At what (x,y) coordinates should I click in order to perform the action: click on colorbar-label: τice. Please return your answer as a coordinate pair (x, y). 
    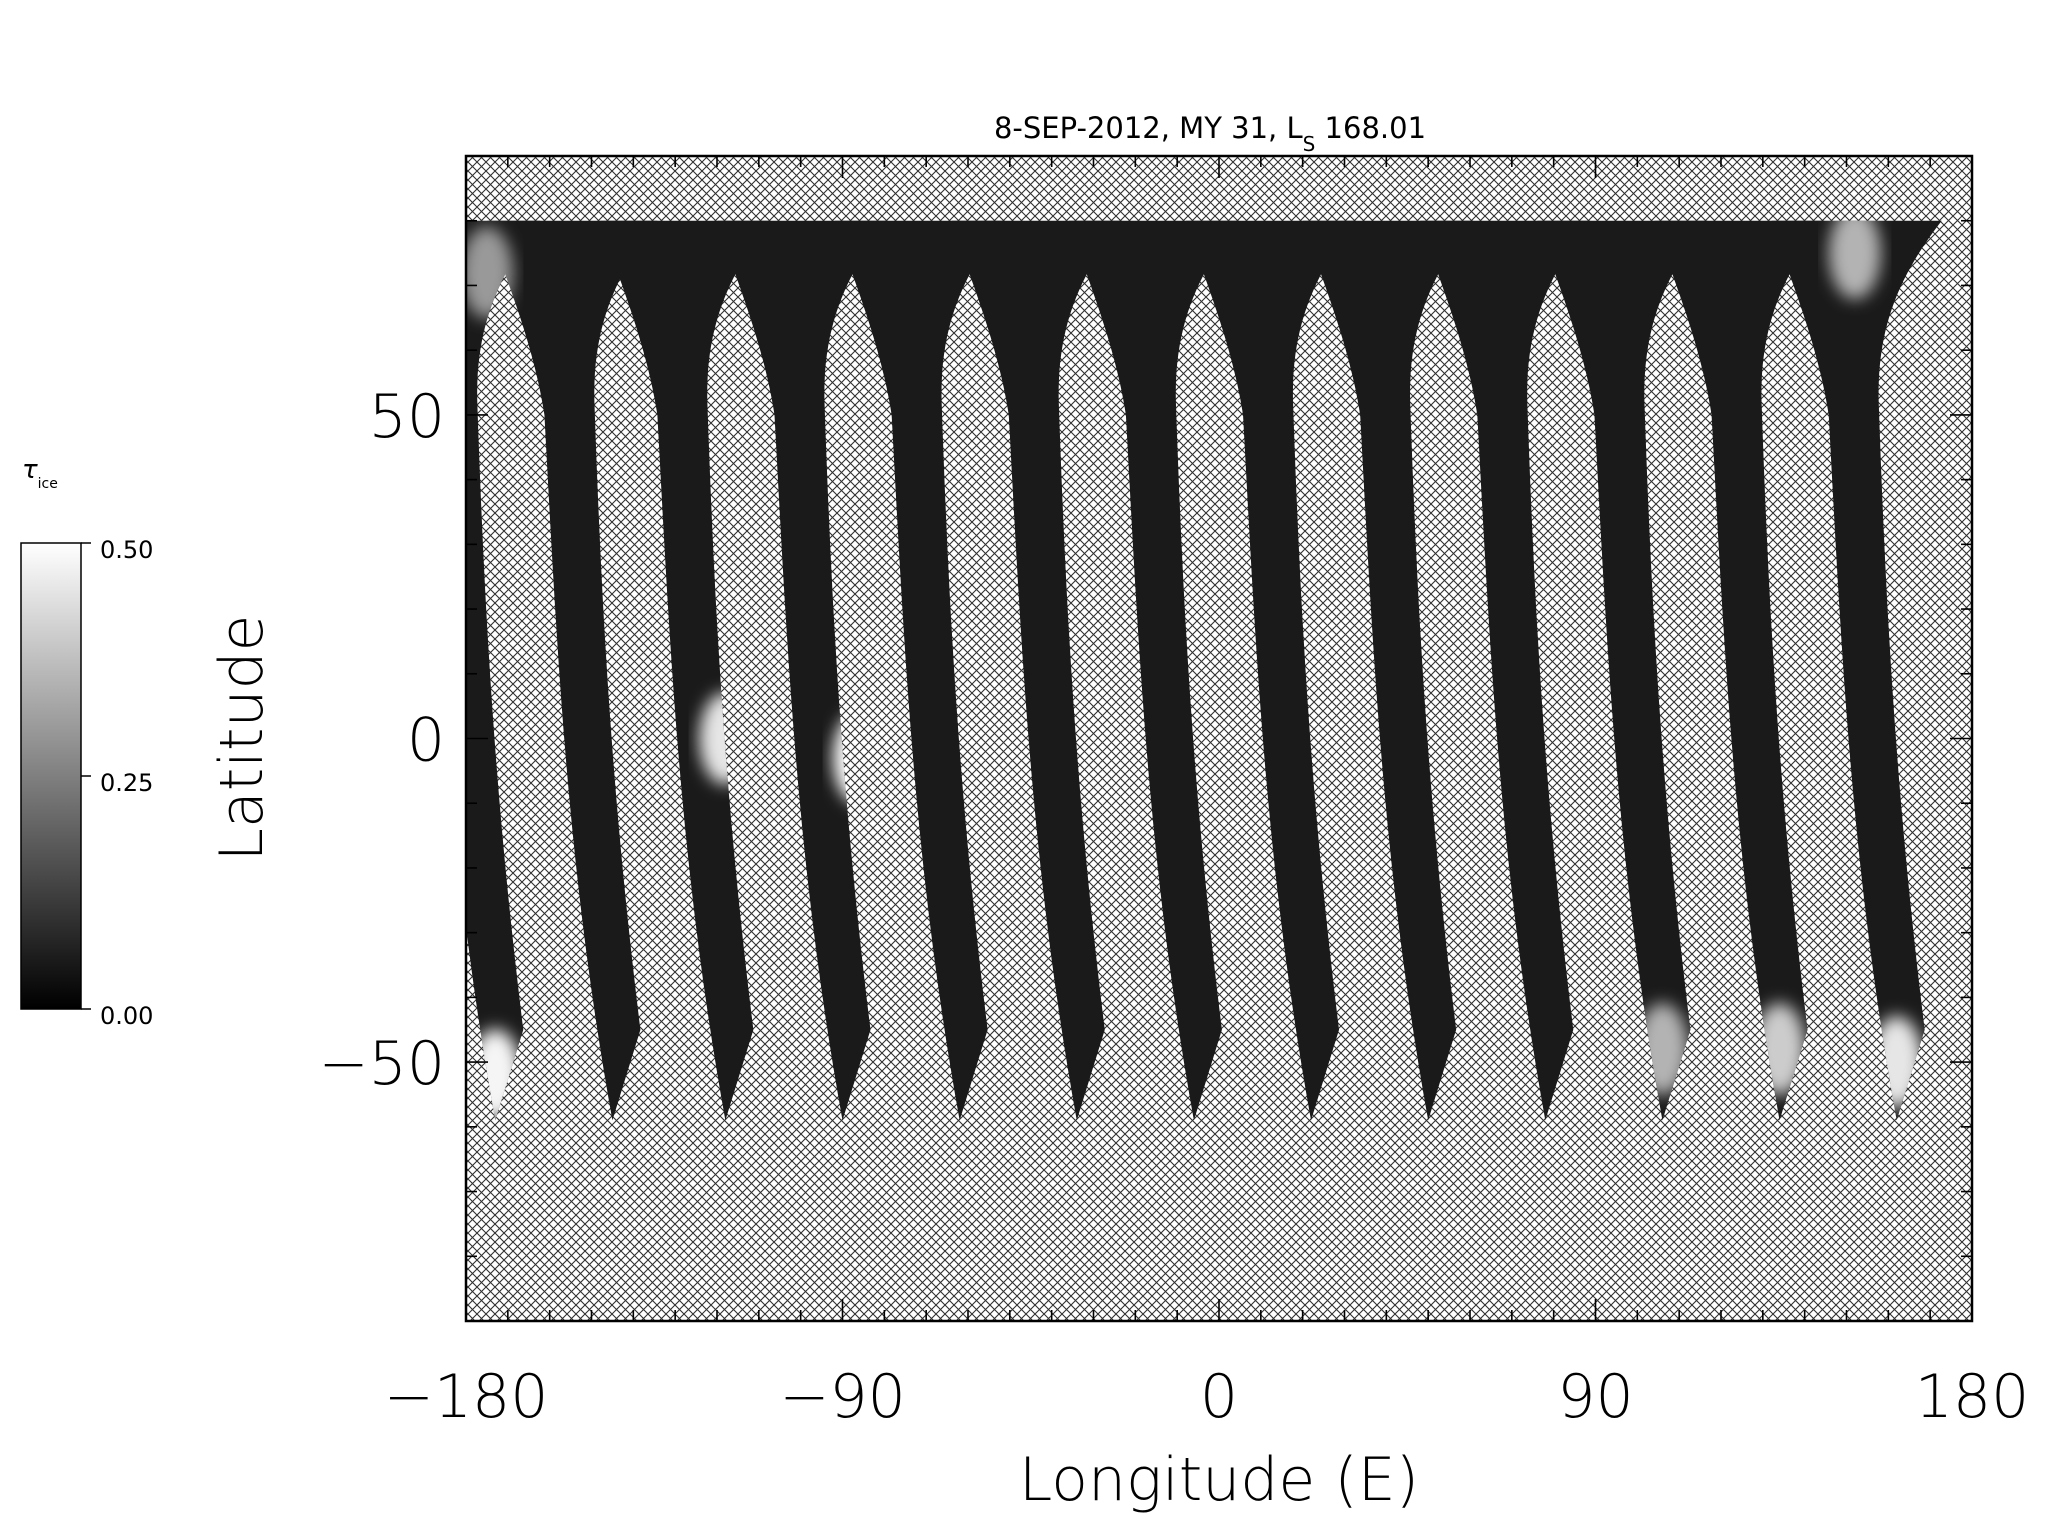
    Looking at the image, I should click on (40, 473).